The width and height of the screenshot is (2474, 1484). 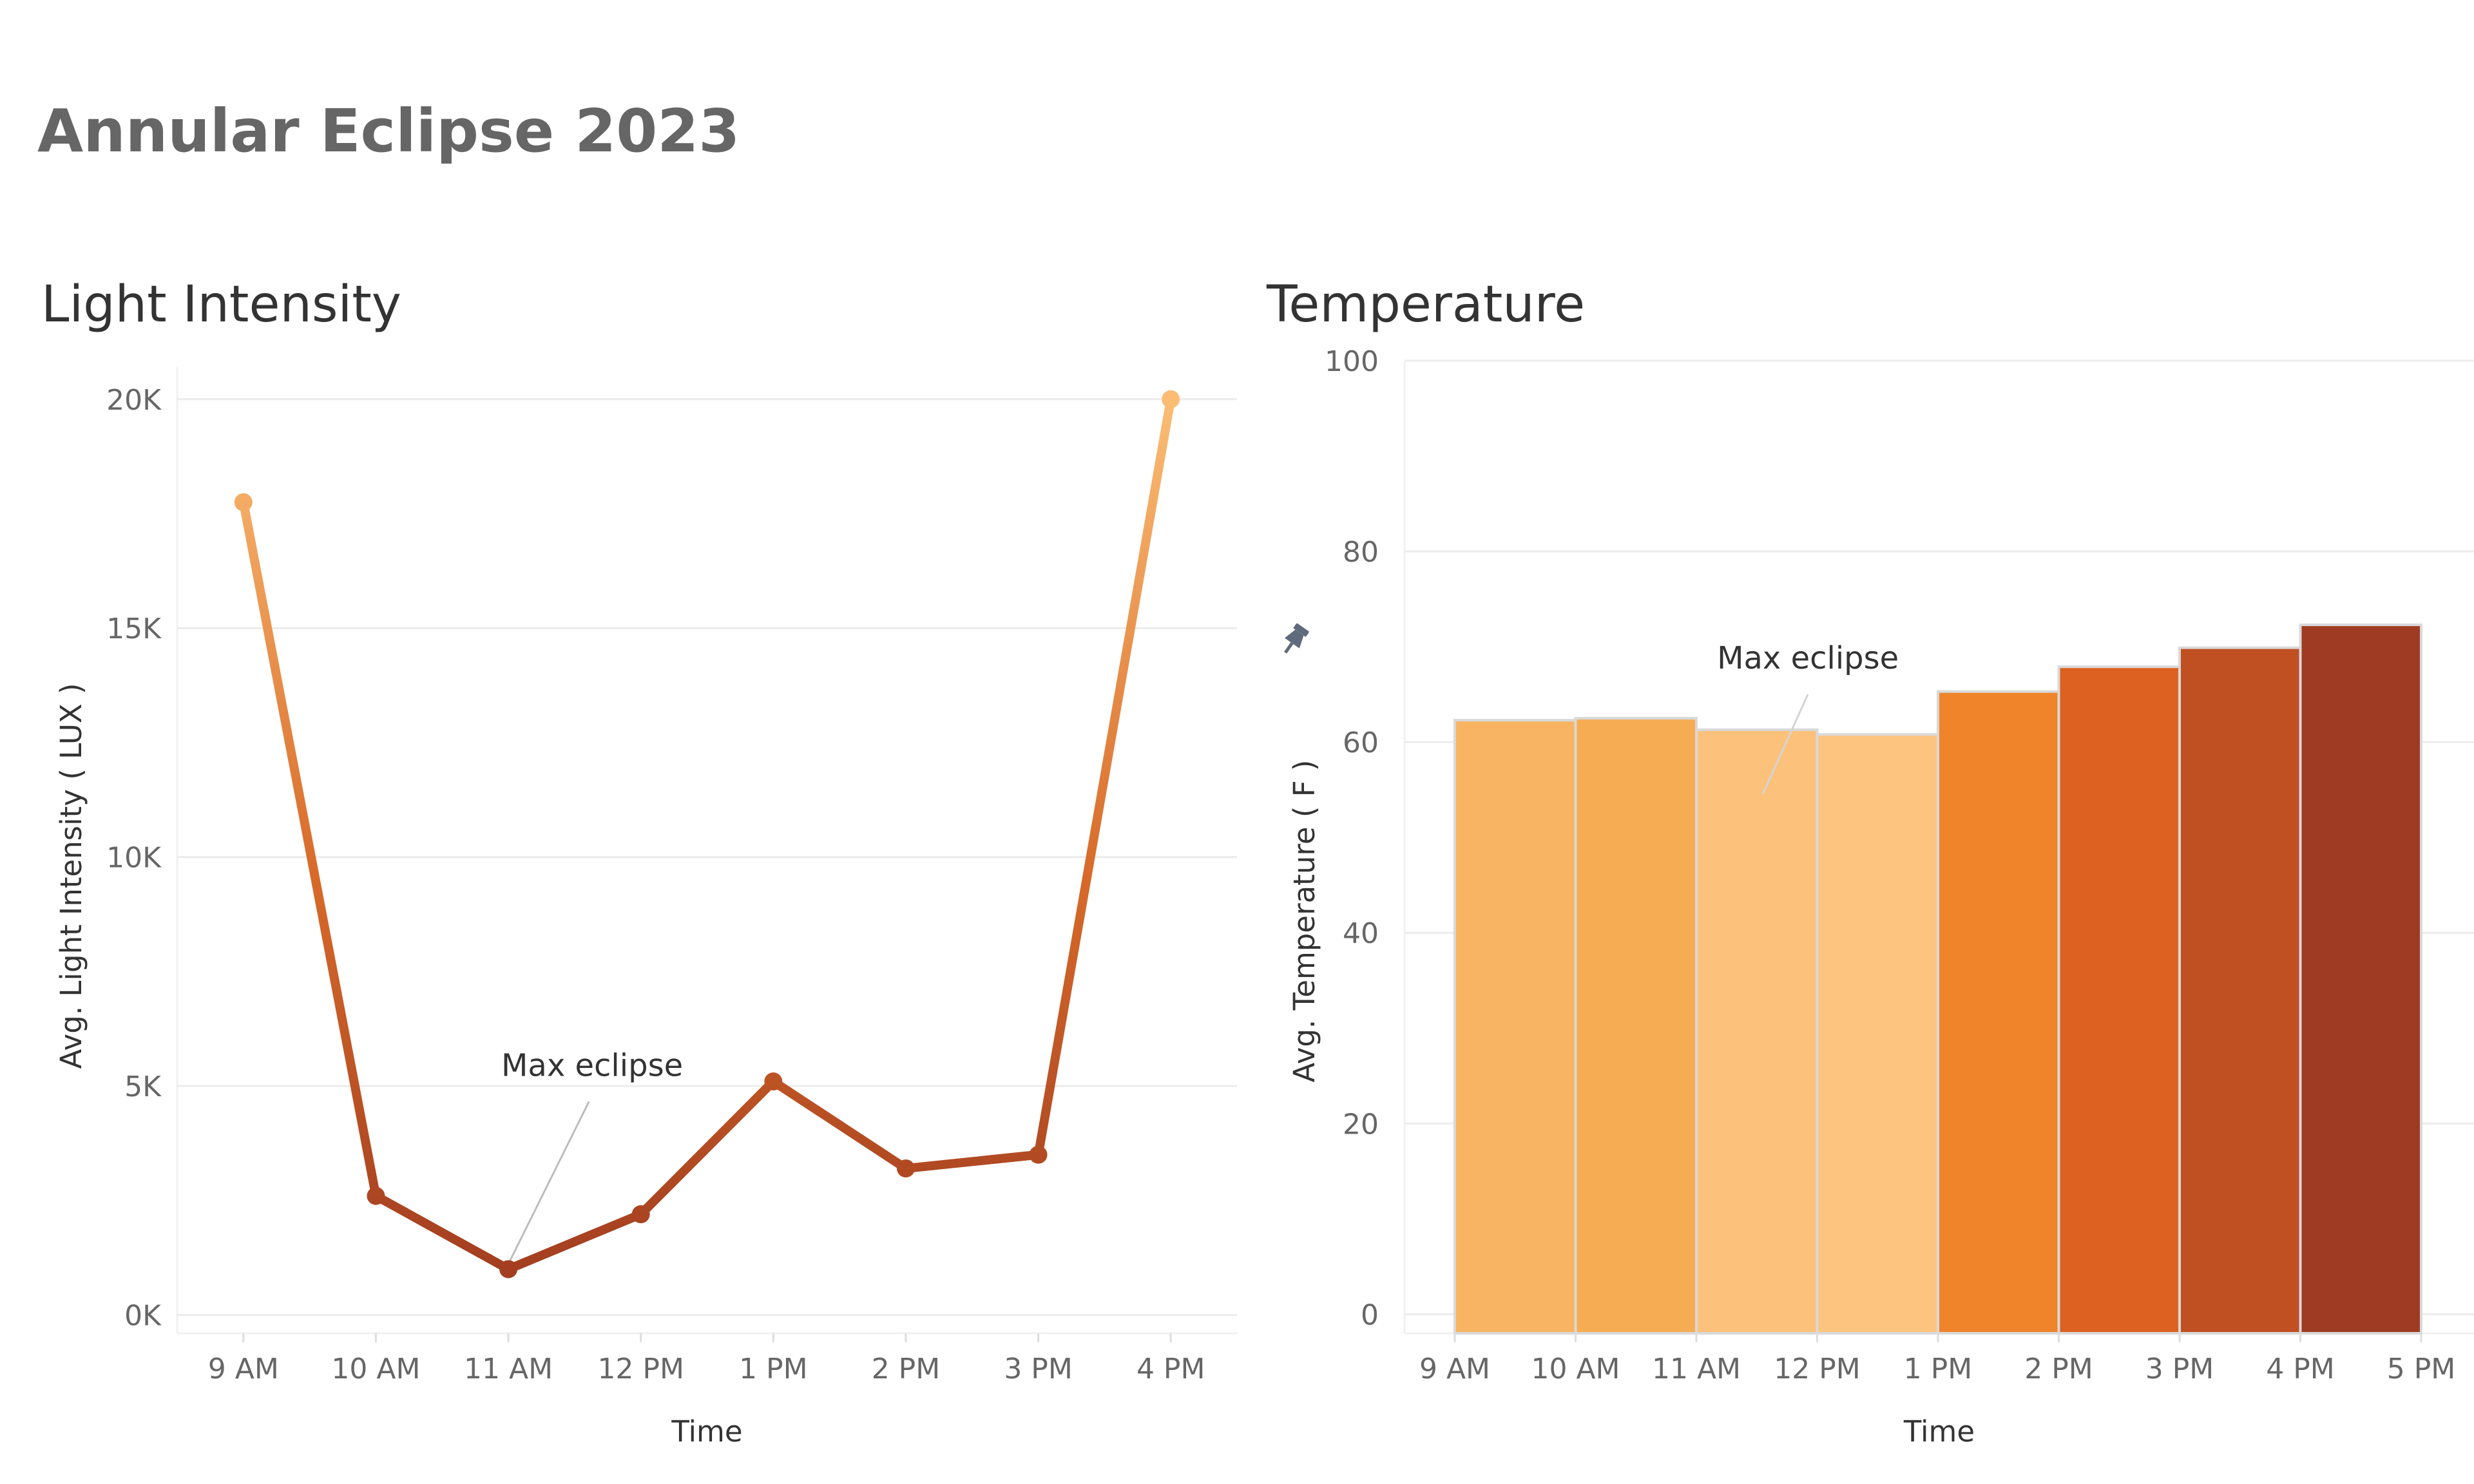 I want to click on light-x-tick-label: 11 AM, so click(x=508, y=1369).